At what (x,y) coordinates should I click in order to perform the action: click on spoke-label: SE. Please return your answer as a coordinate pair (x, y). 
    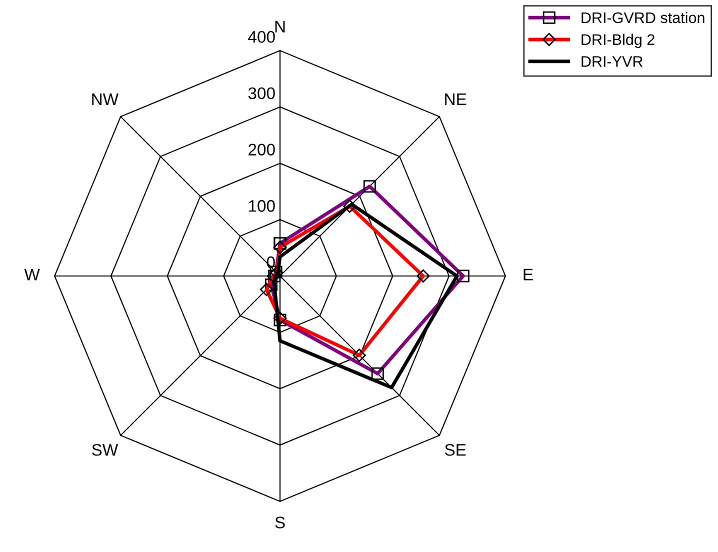
    Looking at the image, I should click on (455, 450).